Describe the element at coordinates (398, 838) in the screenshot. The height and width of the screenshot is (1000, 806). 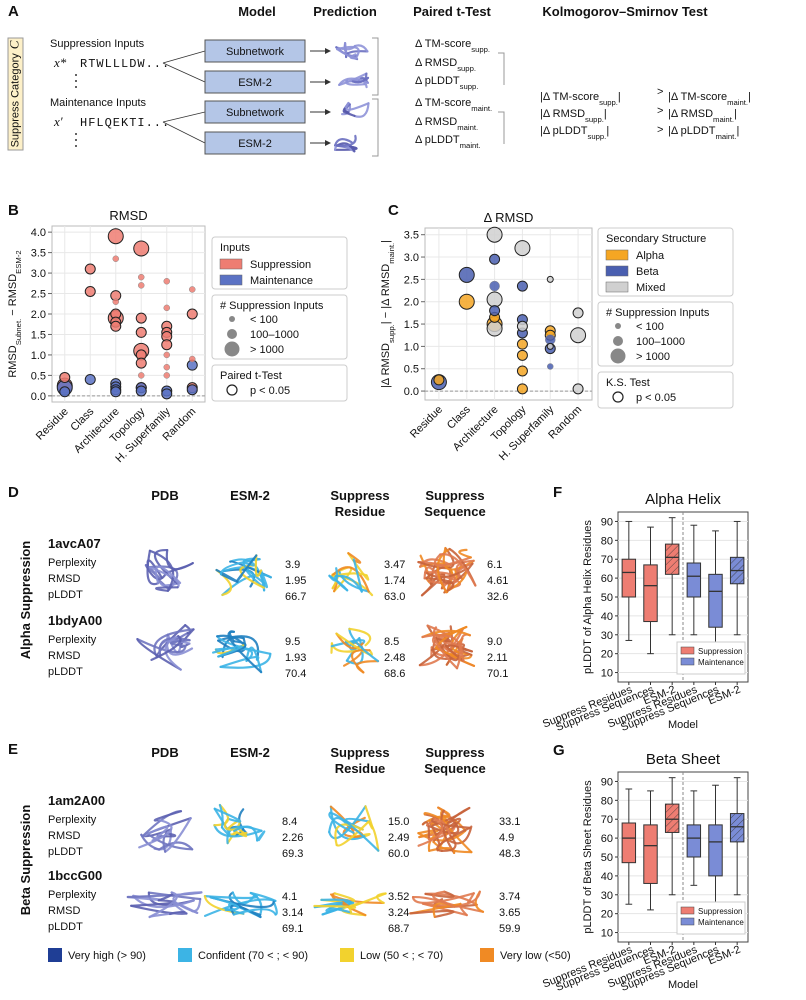
I see `metric-value: 2.49` at that location.